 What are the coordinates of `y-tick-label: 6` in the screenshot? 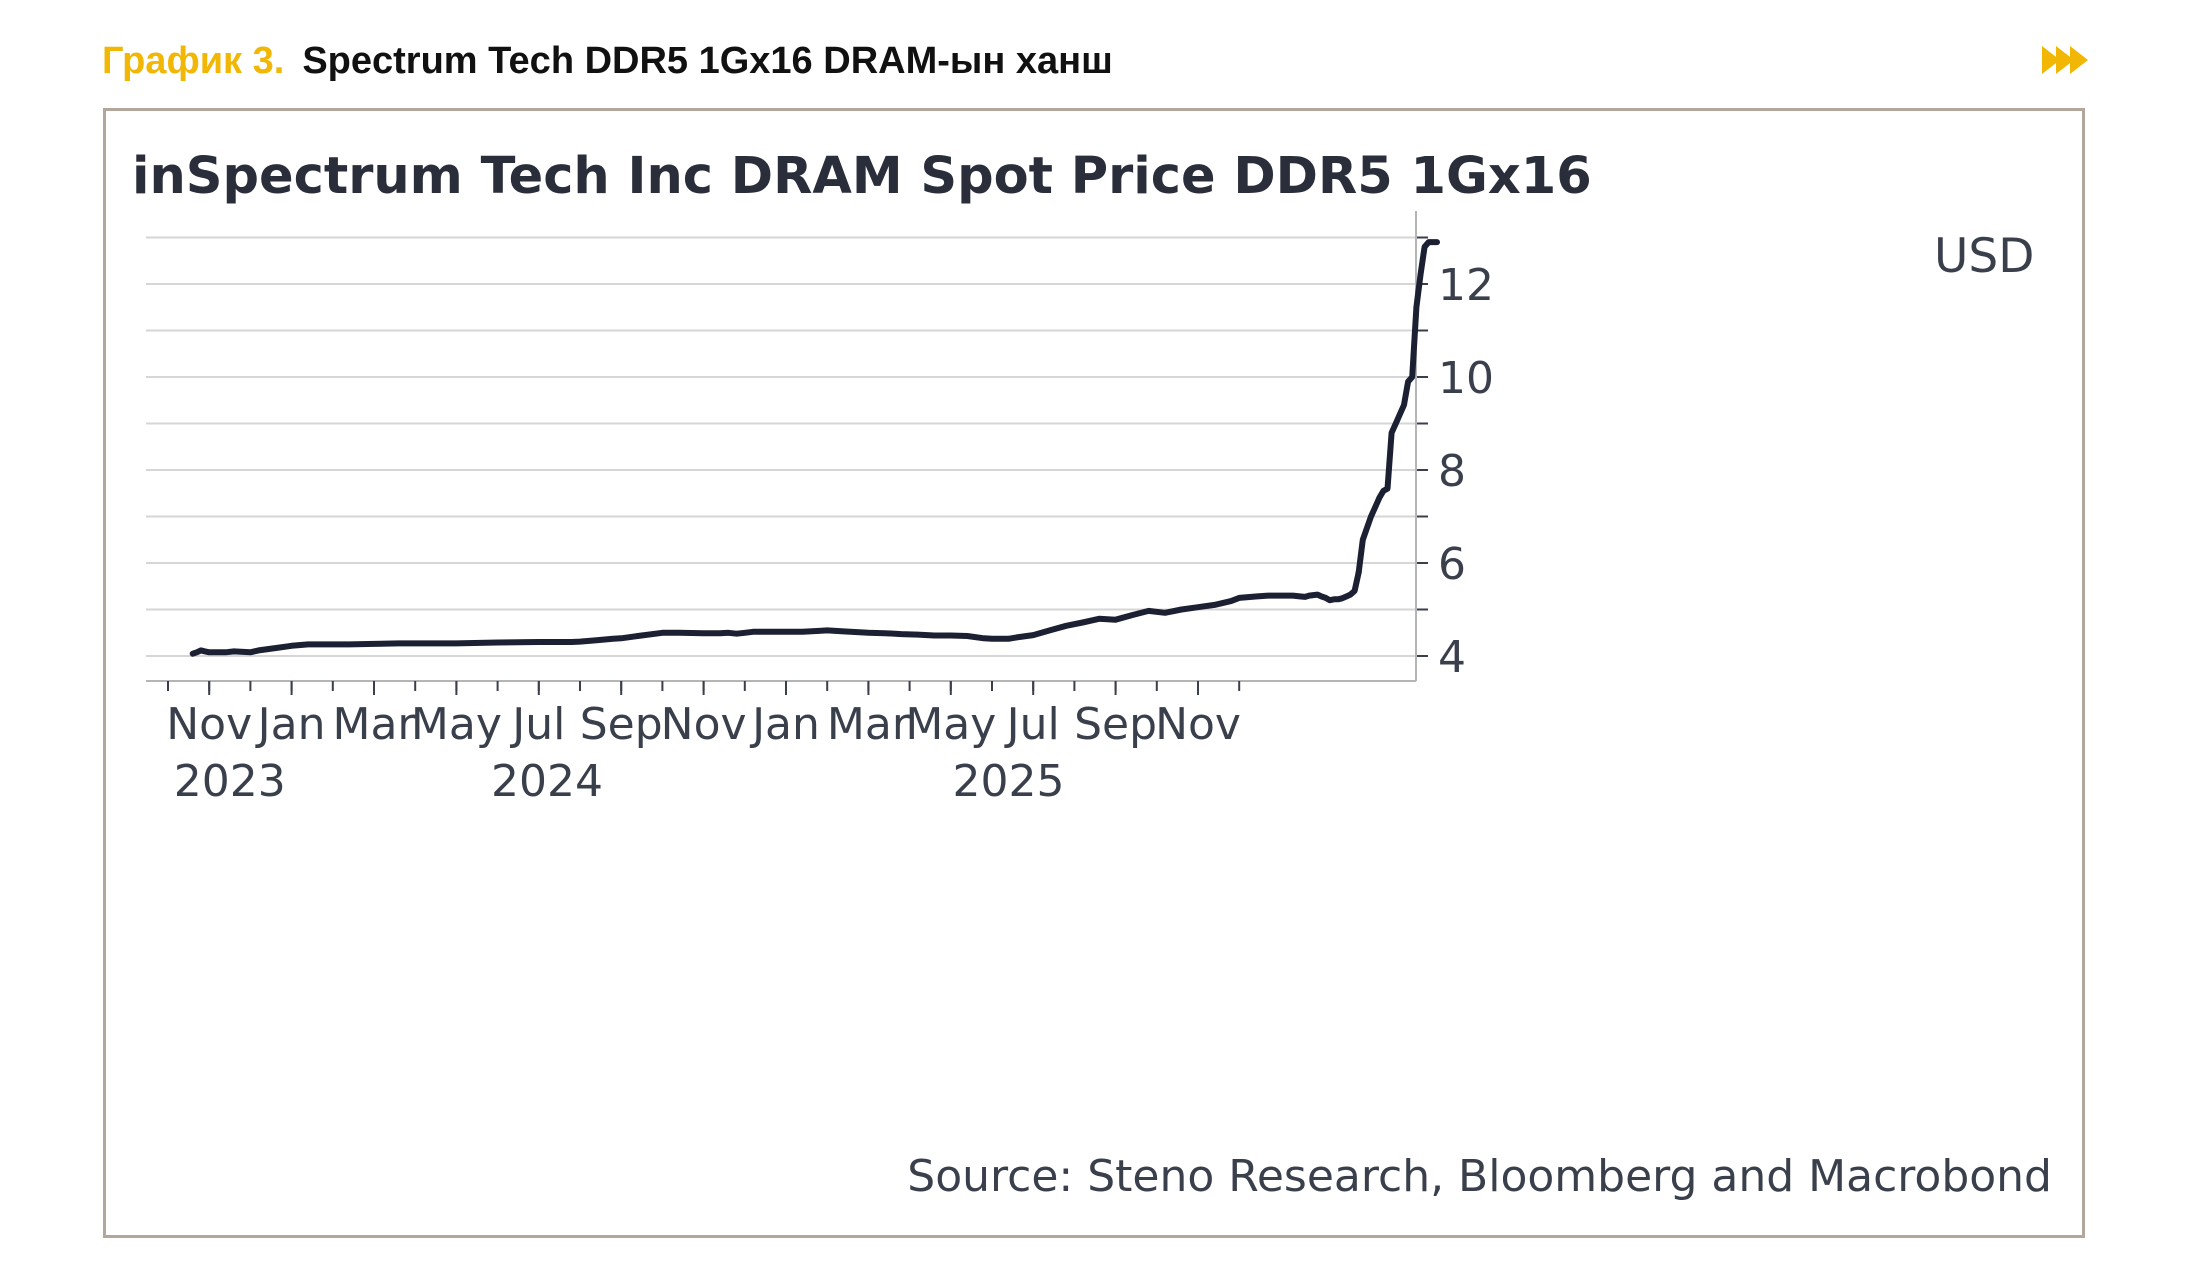 It's located at (1452, 564).